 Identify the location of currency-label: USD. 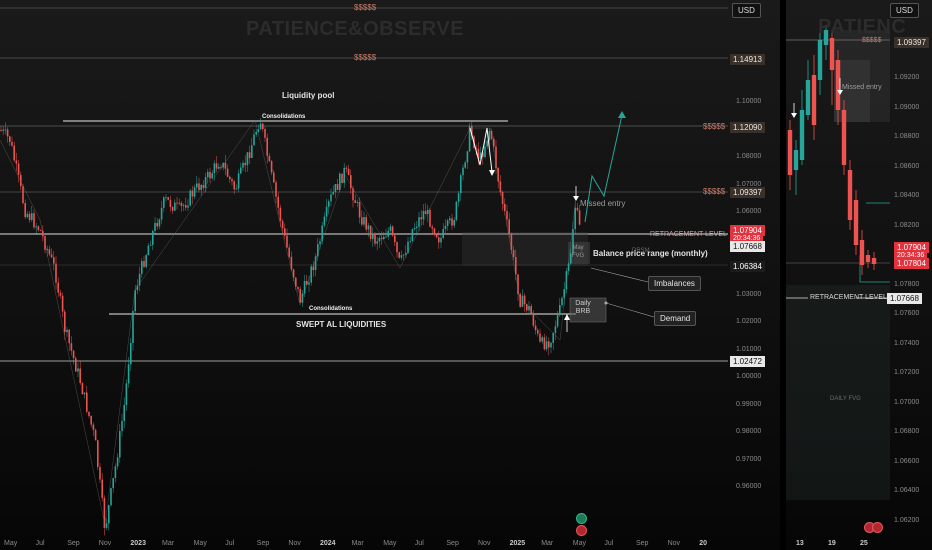
(746, 10).